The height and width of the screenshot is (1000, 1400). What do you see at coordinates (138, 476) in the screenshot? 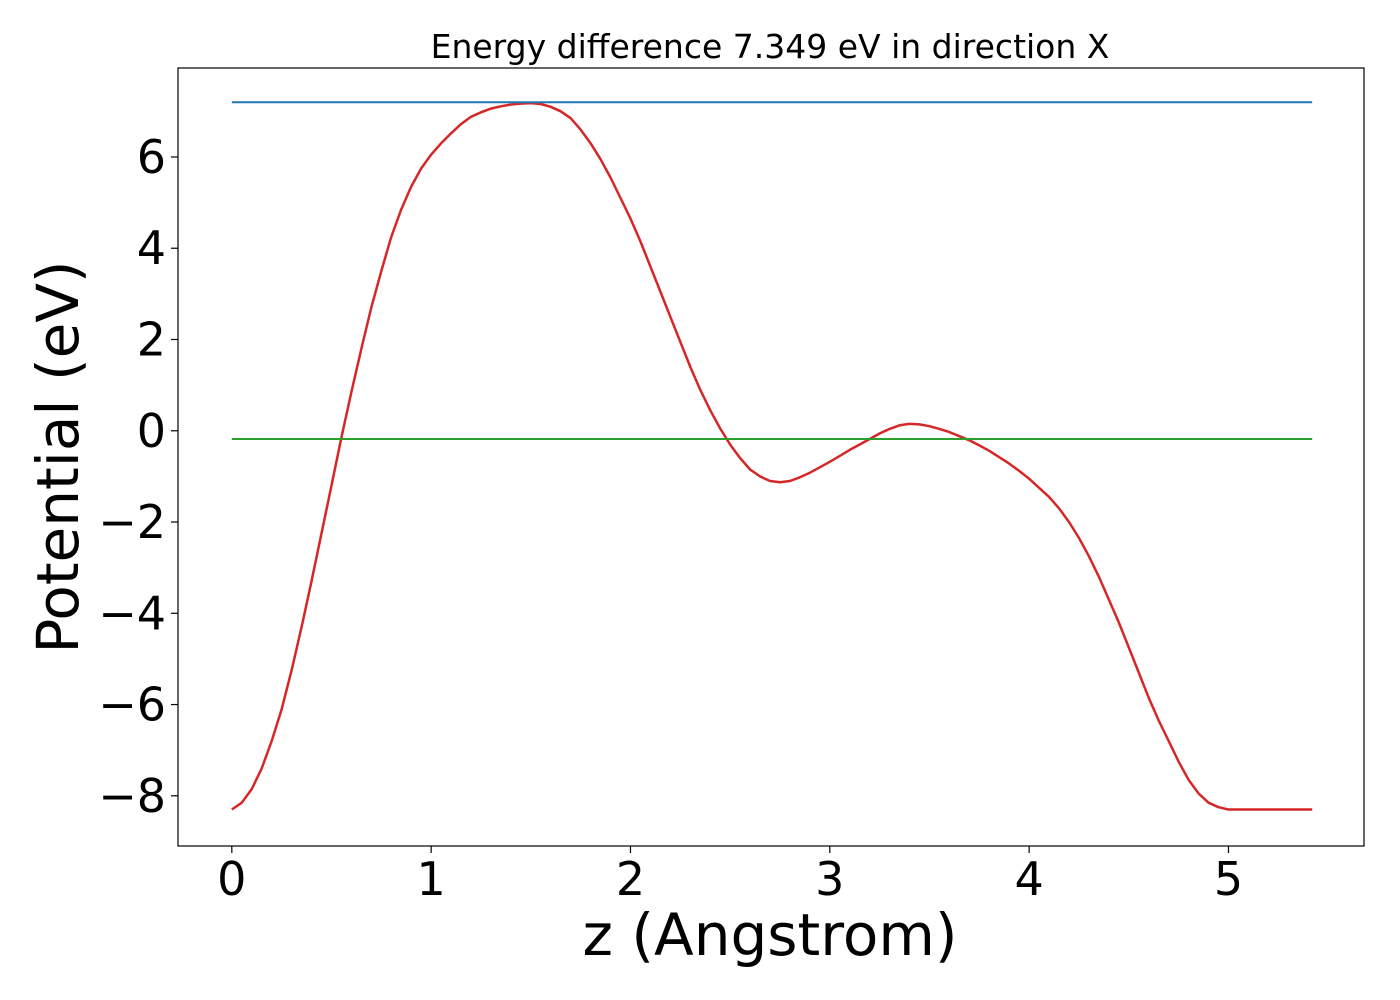
I see `y-axis: 6 4 2 0 −2 −4 −6 −8` at bounding box center [138, 476].